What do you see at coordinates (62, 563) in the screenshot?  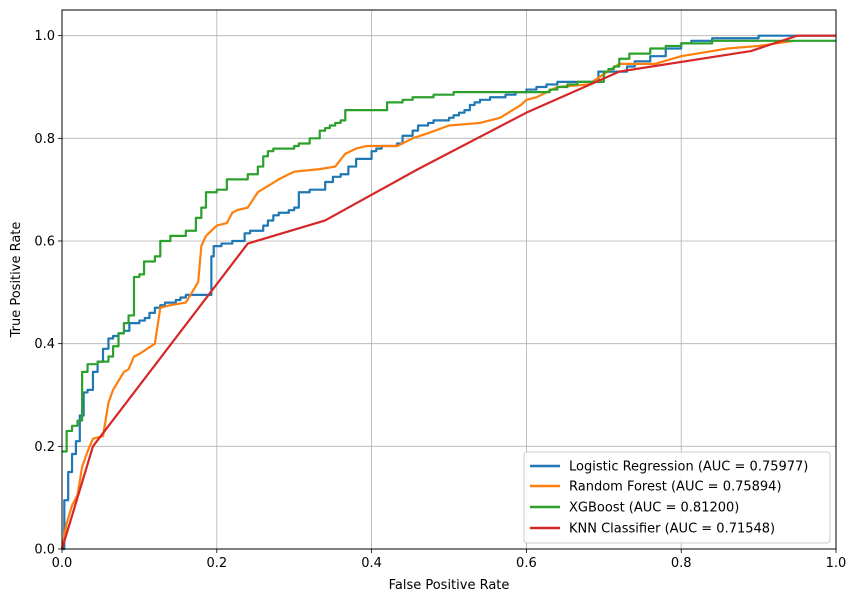 I see `x-tick-label: 0.0` at bounding box center [62, 563].